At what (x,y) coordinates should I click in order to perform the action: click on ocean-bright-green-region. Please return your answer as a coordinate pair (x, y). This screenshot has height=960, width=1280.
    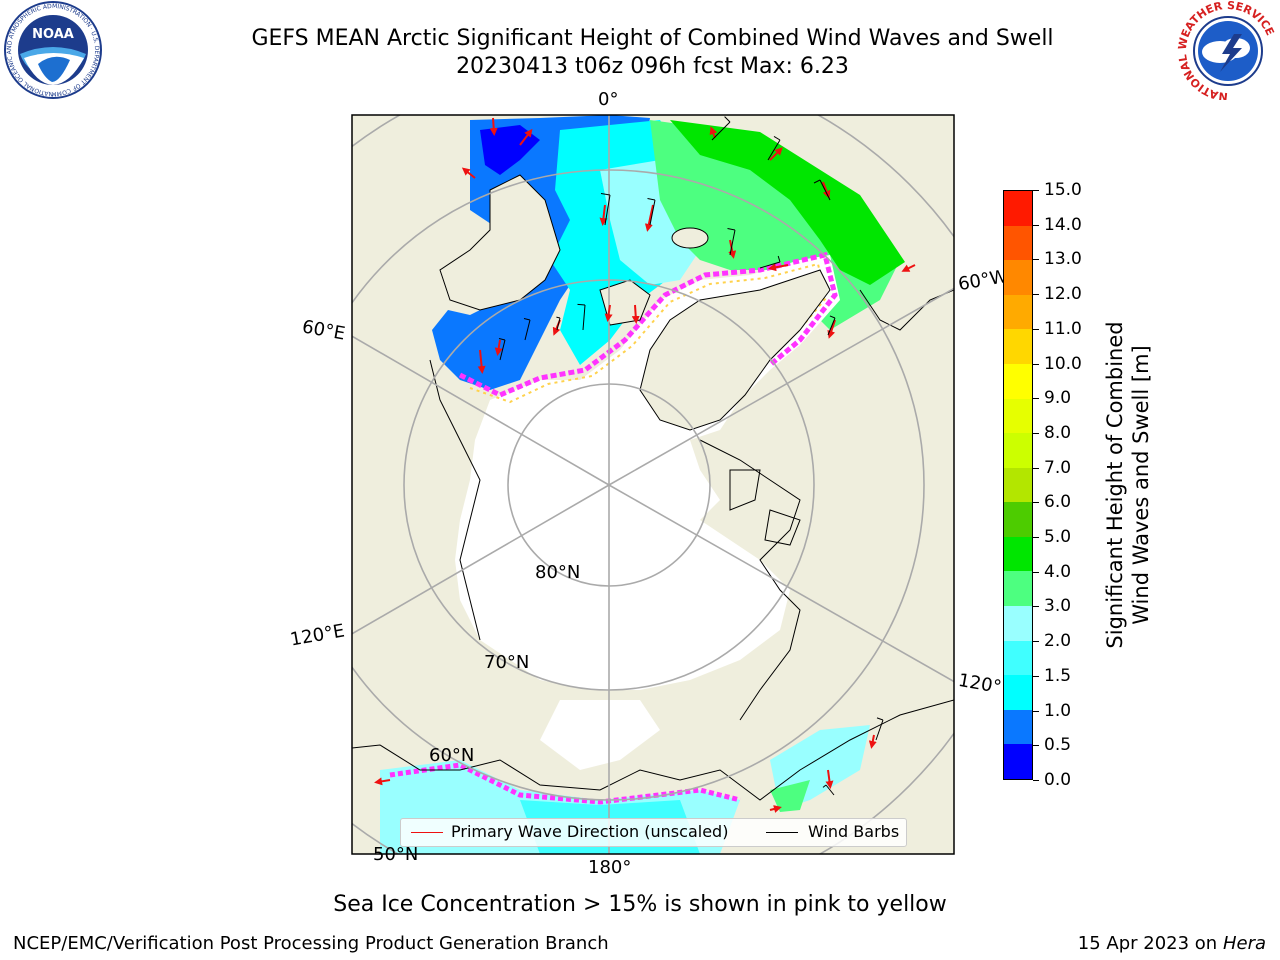
    Looking at the image, I should click on (787, 202).